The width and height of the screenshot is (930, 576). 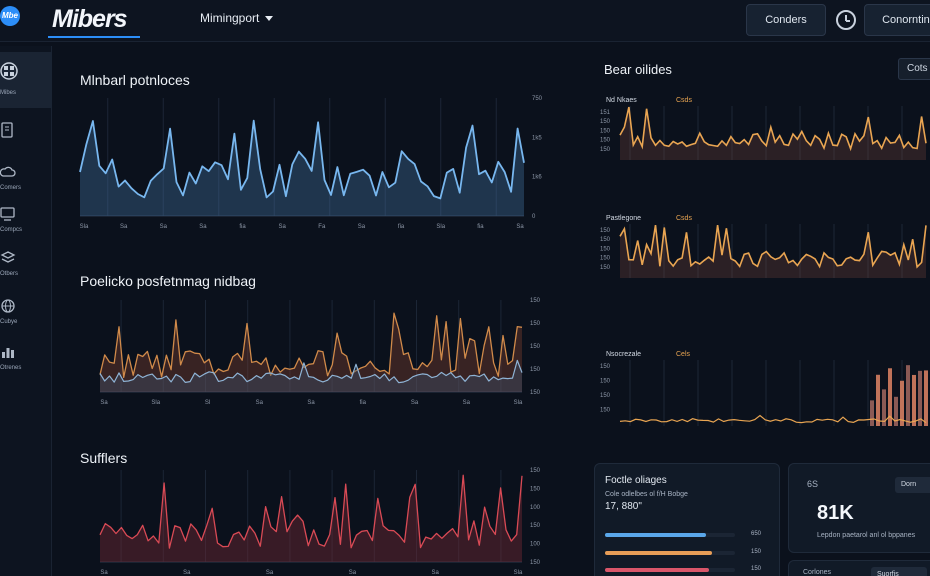 What do you see at coordinates (866, 535) in the screenshot?
I see `kpi-caption: Lepdon paetarol anl ol bppanes` at bounding box center [866, 535].